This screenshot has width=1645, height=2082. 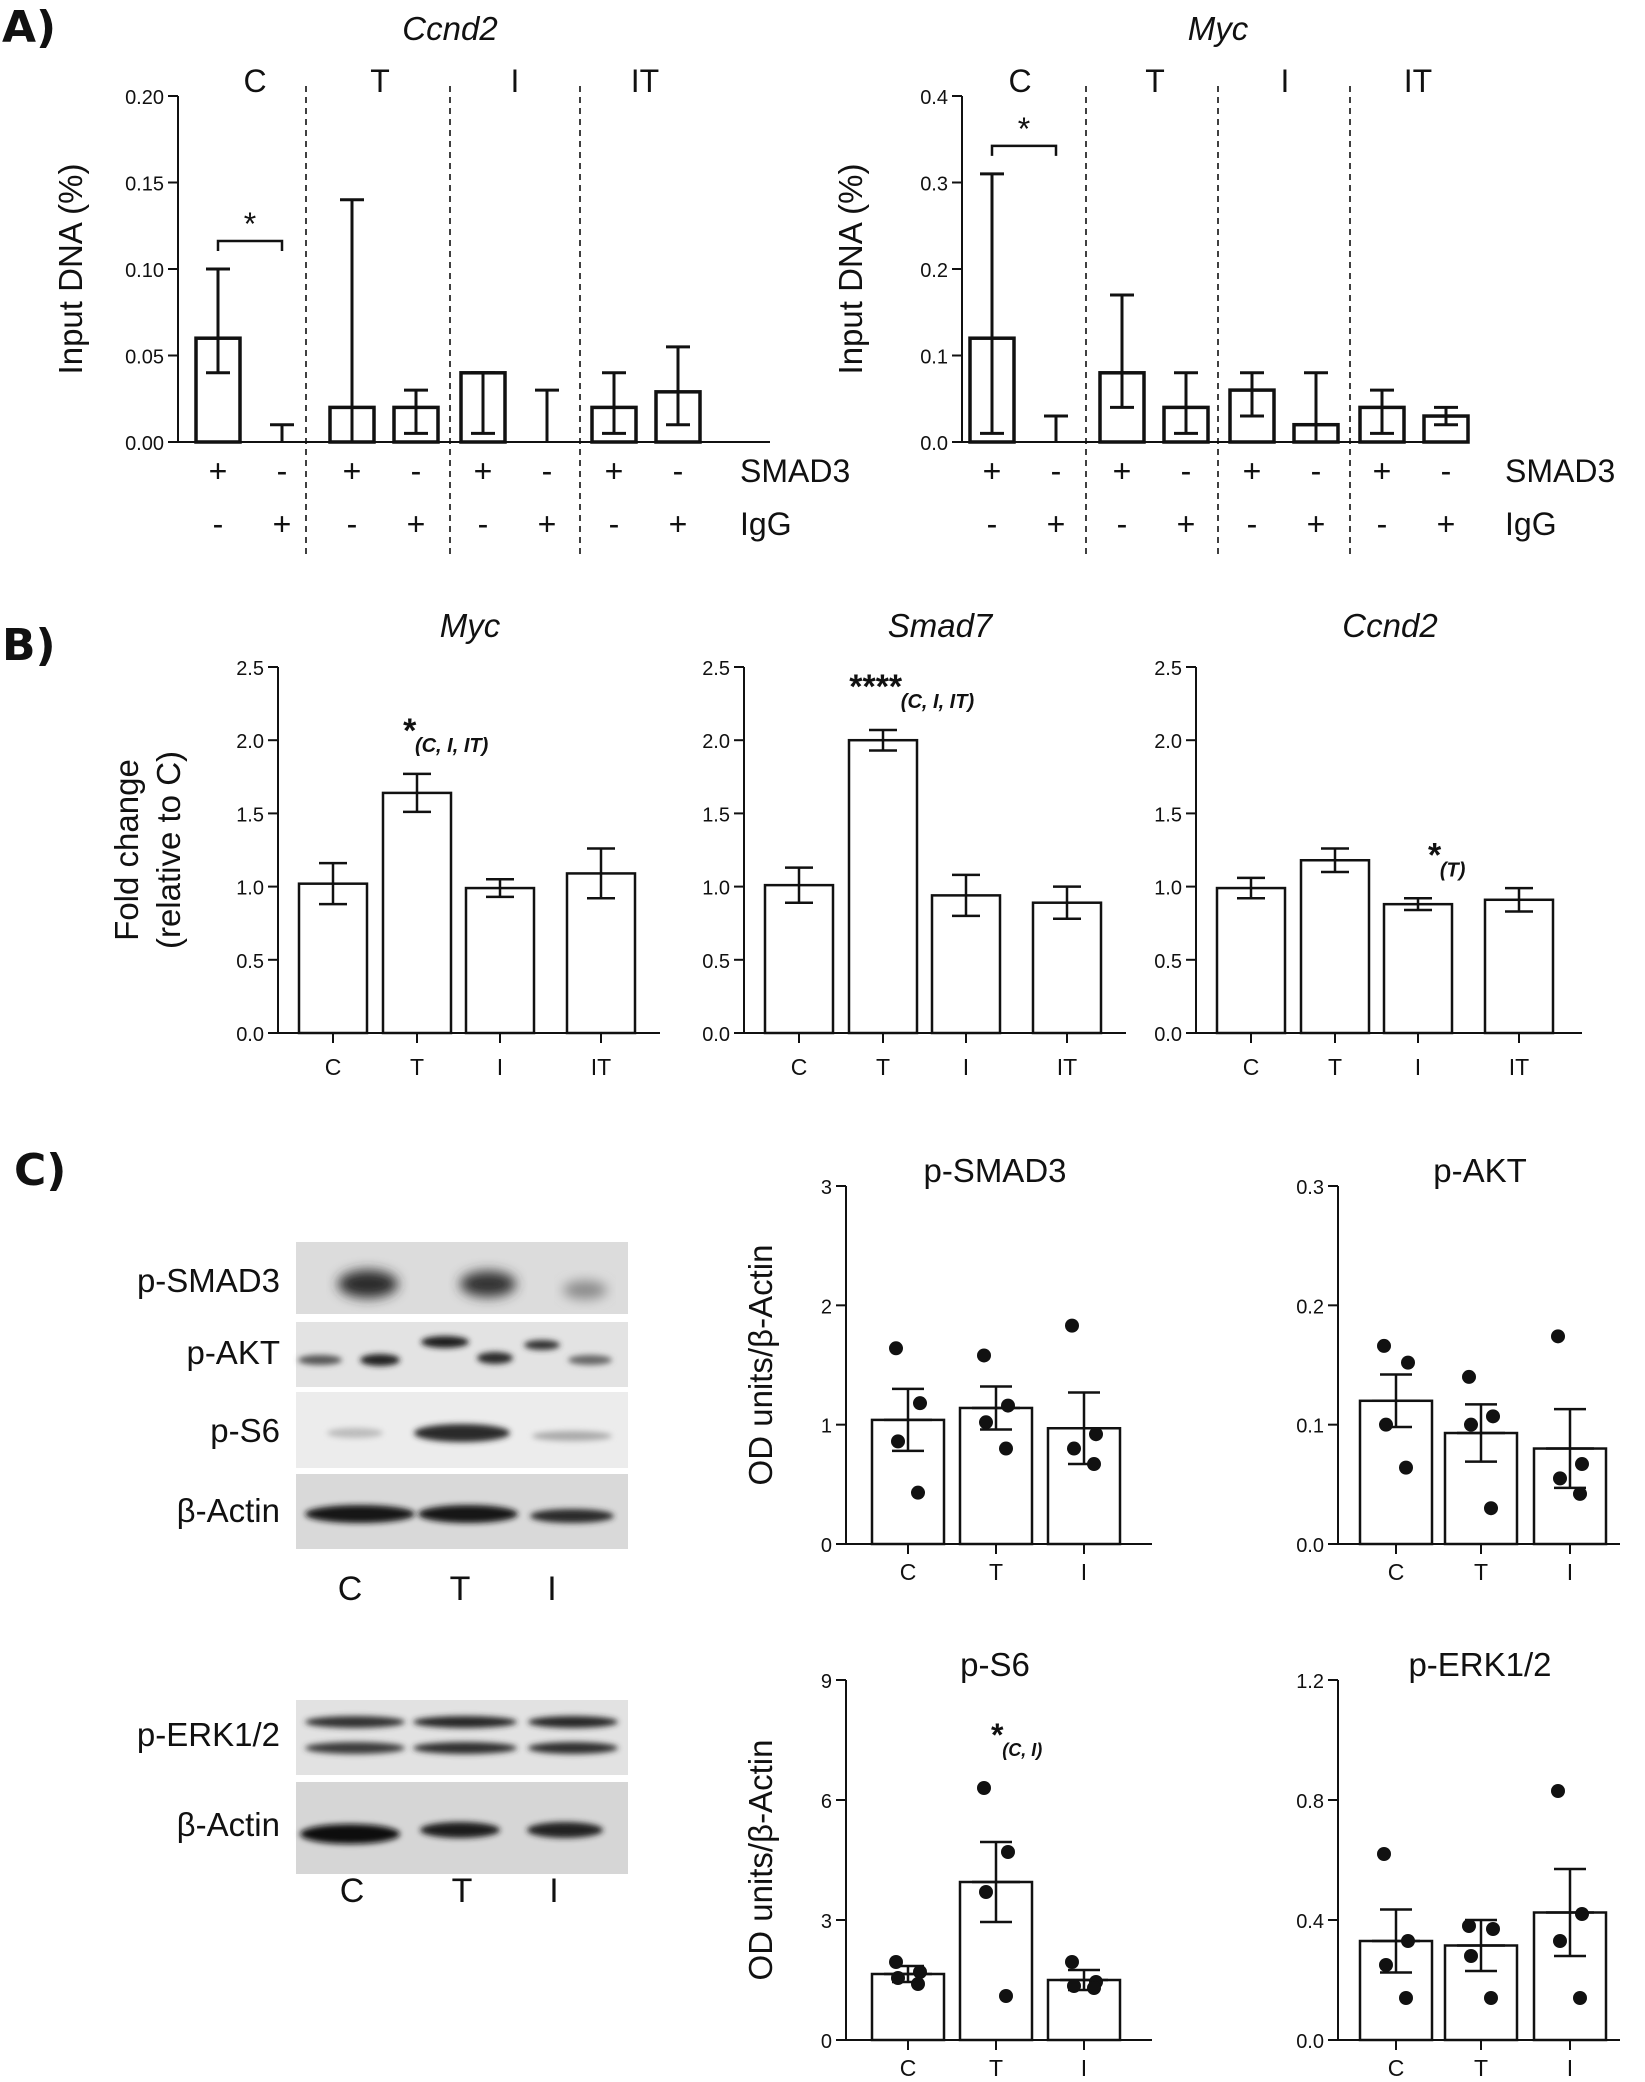 I want to click on y-tick-label: 0.3, so click(x=934, y=185).